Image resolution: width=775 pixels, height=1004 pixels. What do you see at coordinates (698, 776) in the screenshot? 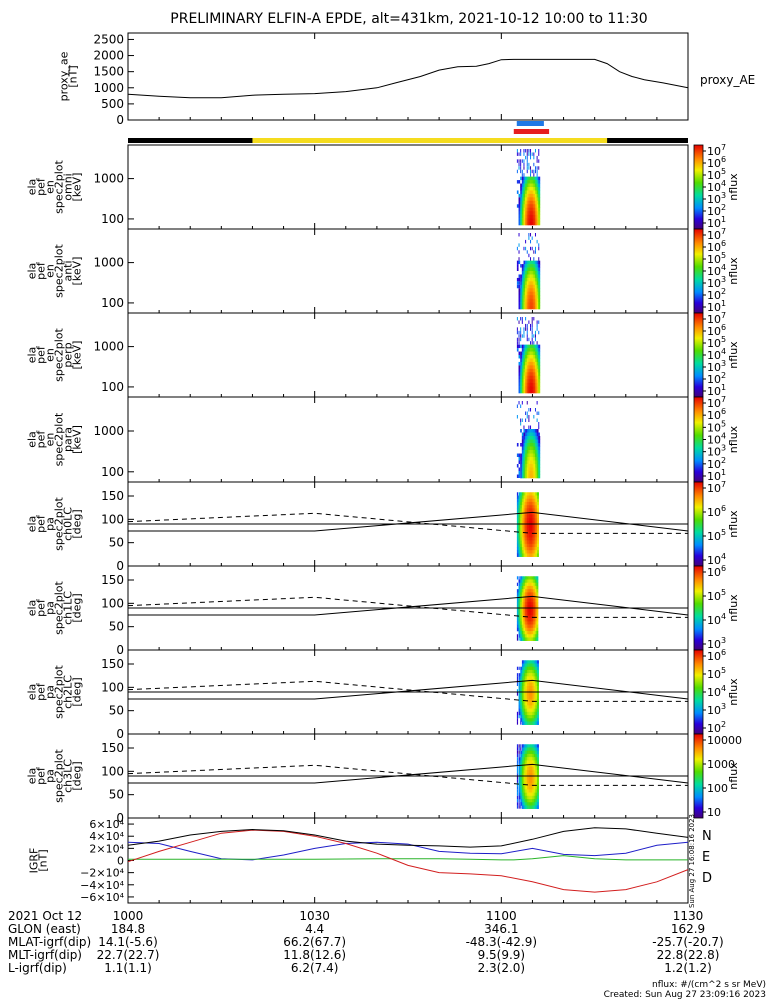
I see `pa-ch3-colorbar-bar` at bounding box center [698, 776].